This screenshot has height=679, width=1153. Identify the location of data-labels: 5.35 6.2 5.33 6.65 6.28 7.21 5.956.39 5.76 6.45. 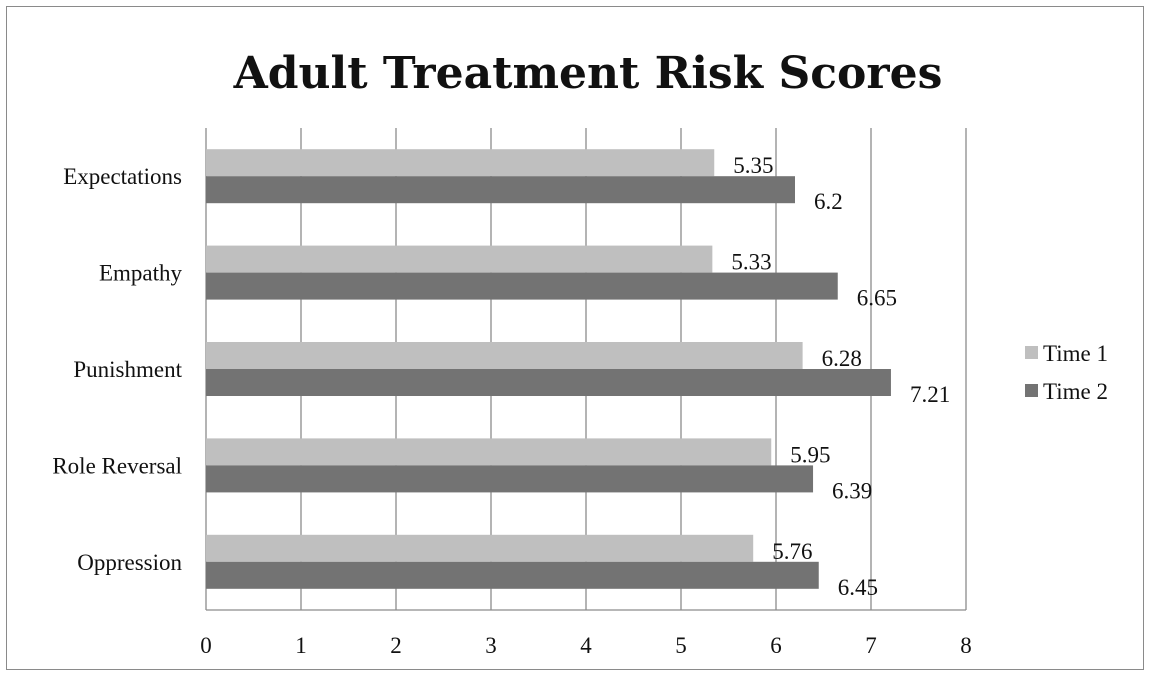
(840, 376).